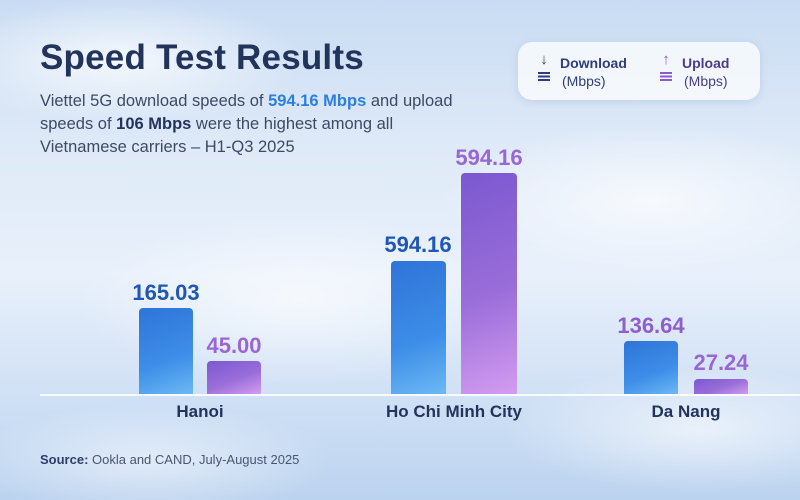  What do you see at coordinates (234, 377) in the screenshot?
I see `bar-hanoi-upload` at bounding box center [234, 377].